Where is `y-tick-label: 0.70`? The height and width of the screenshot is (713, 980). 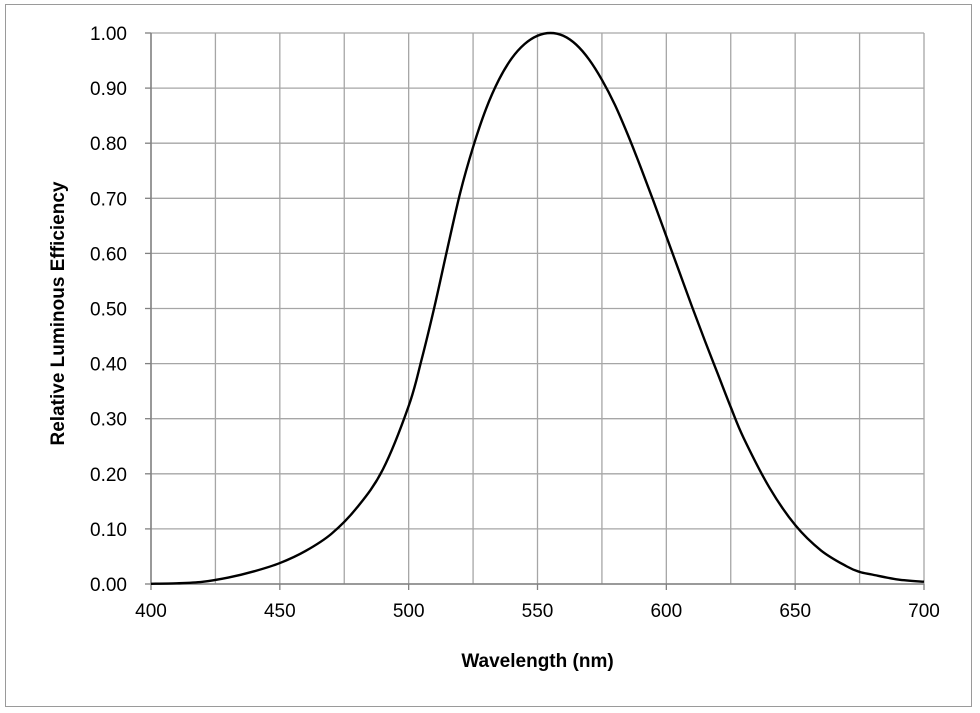
y-tick-label: 0.70 is located at coordinates (108, 199).